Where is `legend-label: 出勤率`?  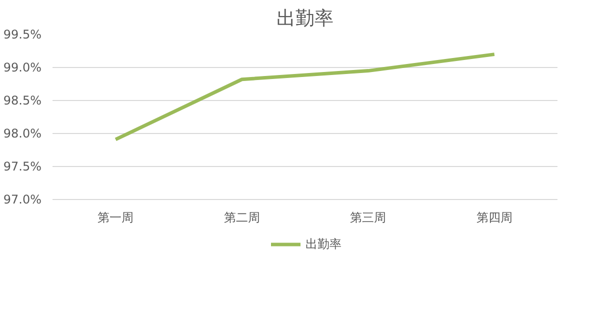 legend-label: 出勤率 is located at coordinates (324, 244).